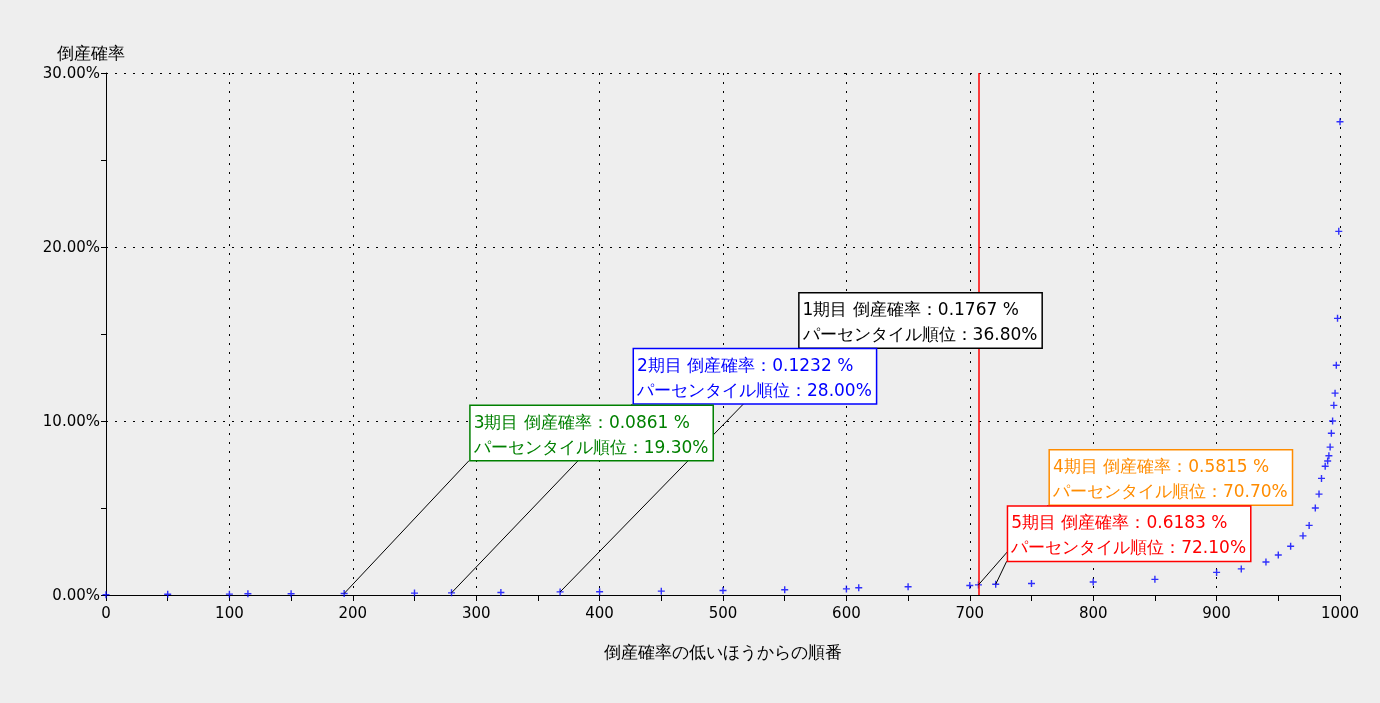  I want to click on x-tick-label: 900, so click(1216, 612).